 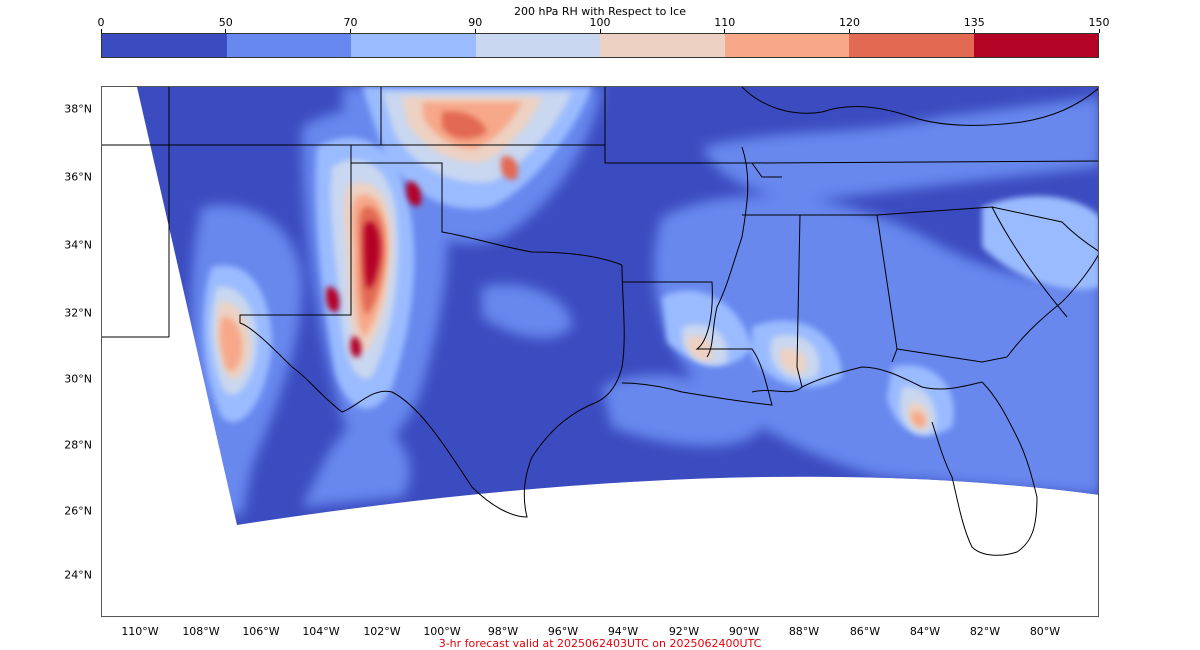 What do you see at coordinates (350, 22) in the screenshot?
I see `colorbar-tick-label: 70` at bounding box center [350, 22].